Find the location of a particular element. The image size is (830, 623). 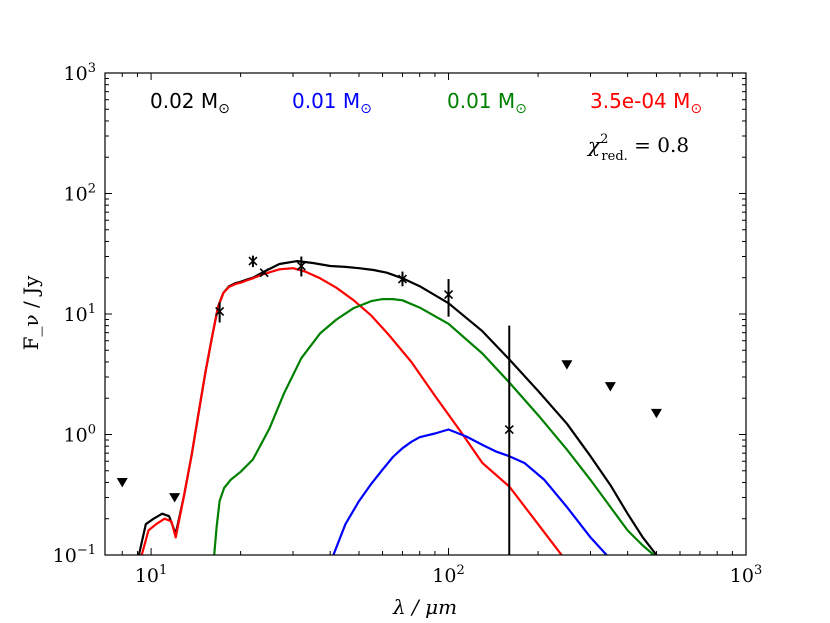

y-axis-label: F_ν / Jy is located at coordinates (31, 313).